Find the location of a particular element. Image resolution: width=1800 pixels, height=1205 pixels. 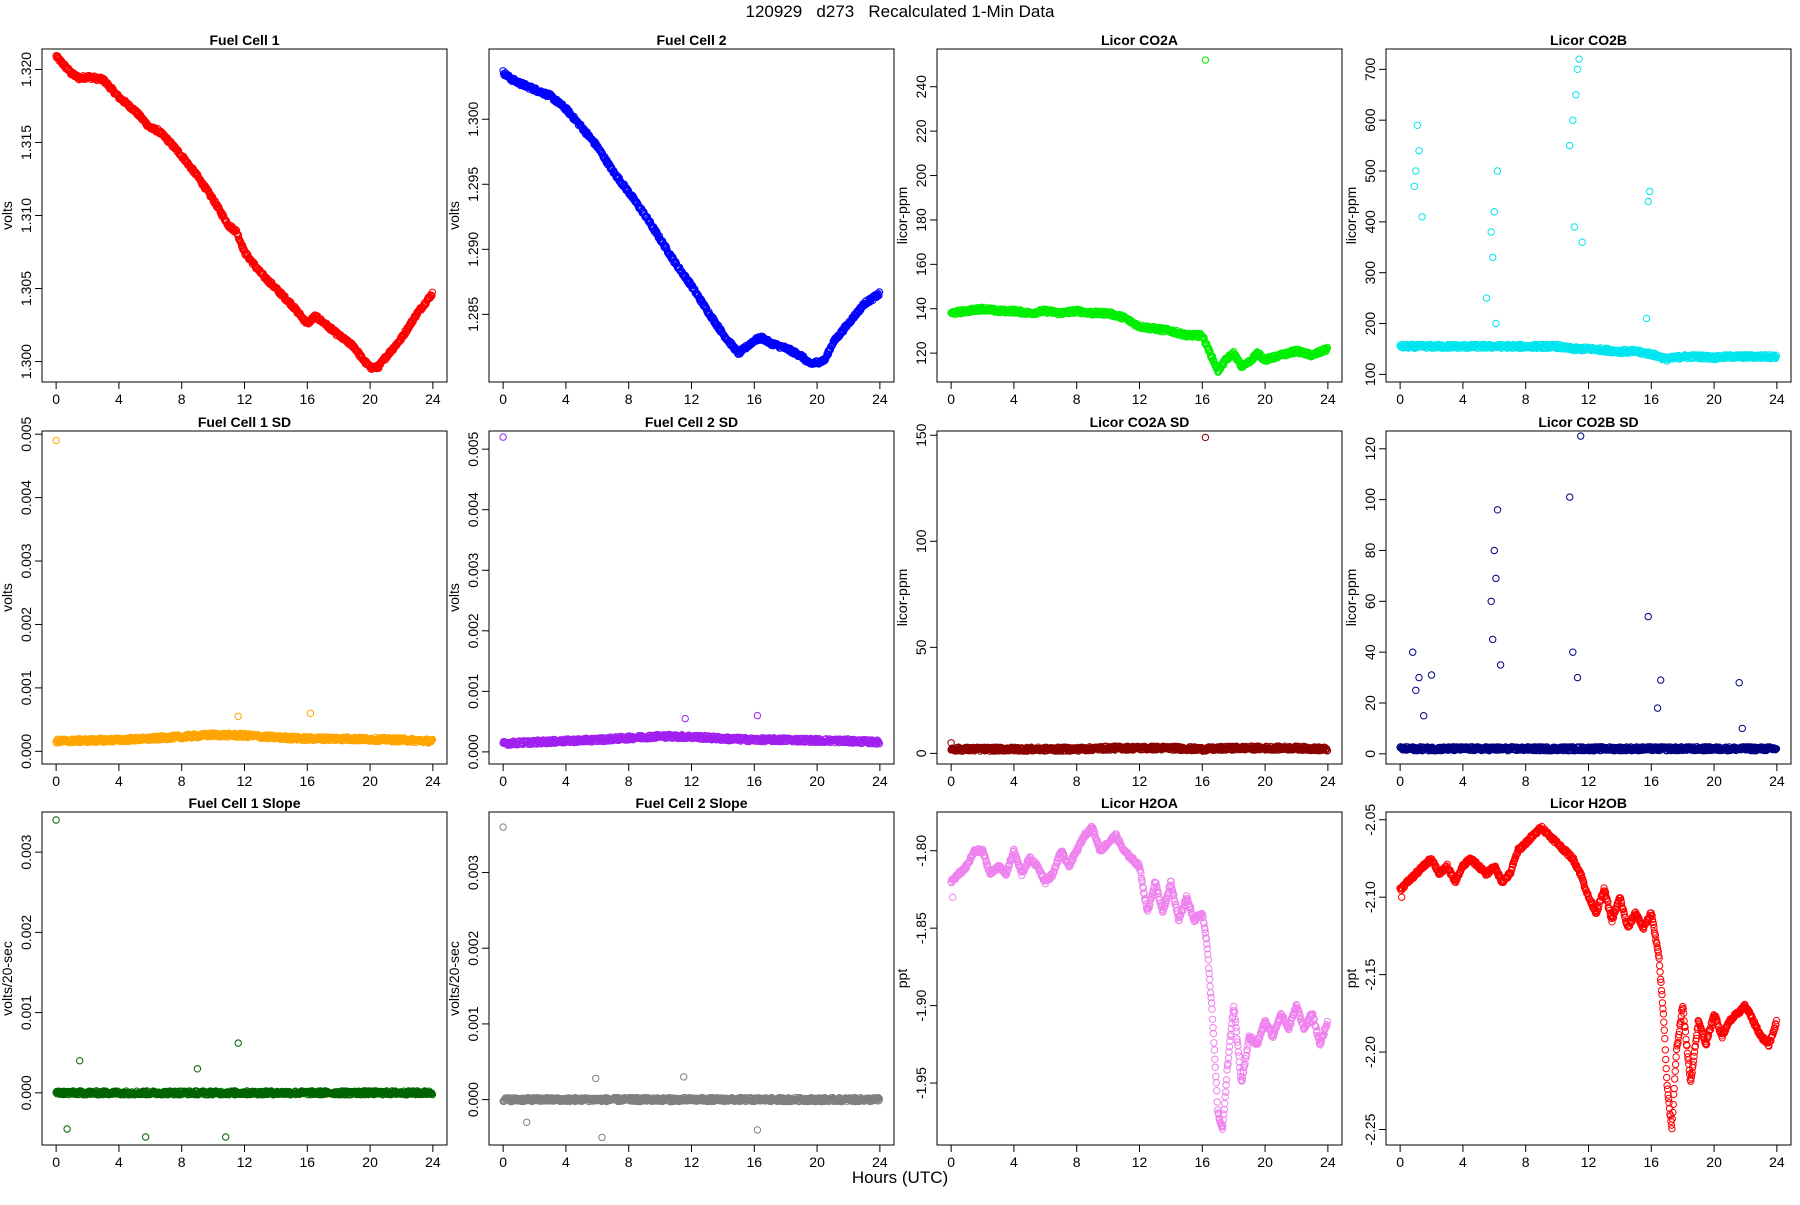

y-tick-label: 300 is located at coordinates (1370, 273).